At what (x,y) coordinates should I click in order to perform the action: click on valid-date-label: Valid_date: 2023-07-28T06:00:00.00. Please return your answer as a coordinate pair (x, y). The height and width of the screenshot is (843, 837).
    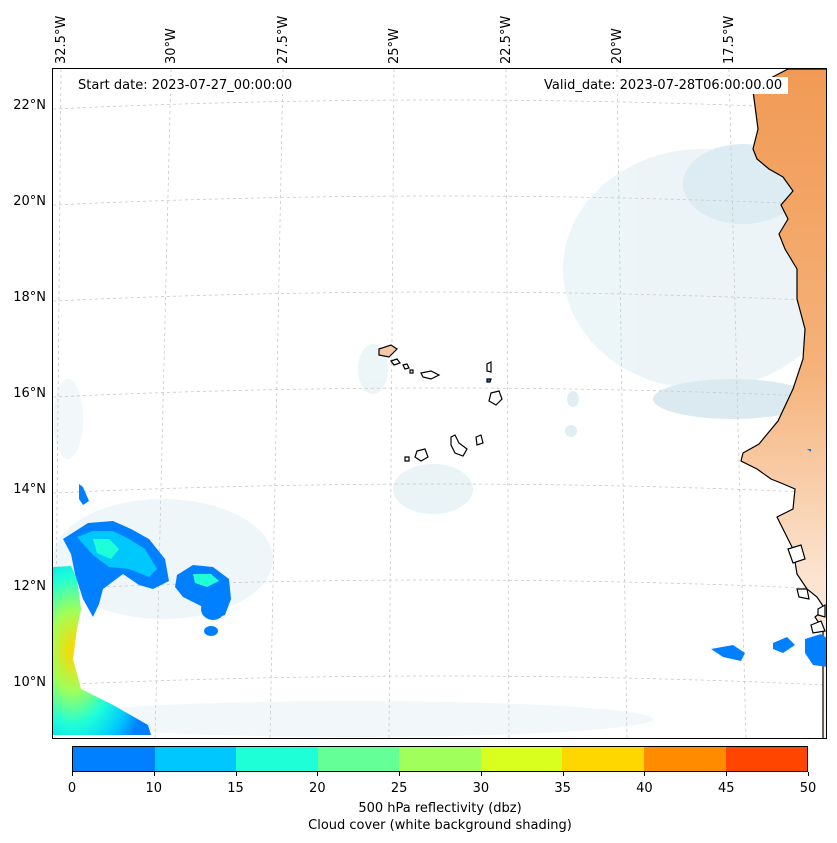
    Looking at the image, I should click on (663, 85).